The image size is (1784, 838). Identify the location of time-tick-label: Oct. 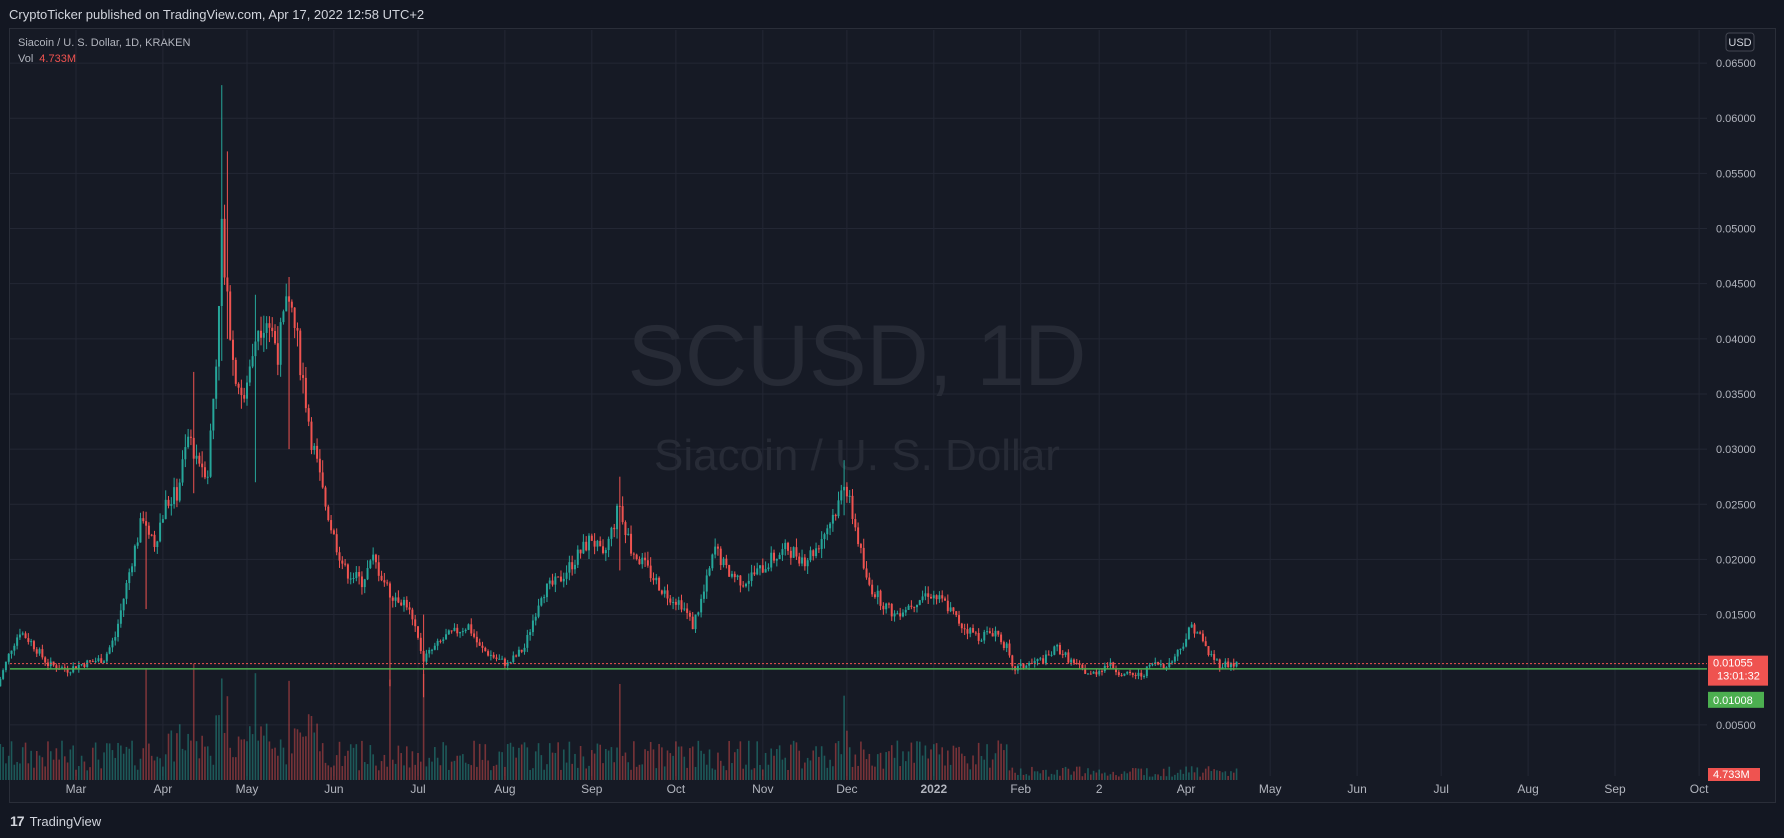
(676, 789).